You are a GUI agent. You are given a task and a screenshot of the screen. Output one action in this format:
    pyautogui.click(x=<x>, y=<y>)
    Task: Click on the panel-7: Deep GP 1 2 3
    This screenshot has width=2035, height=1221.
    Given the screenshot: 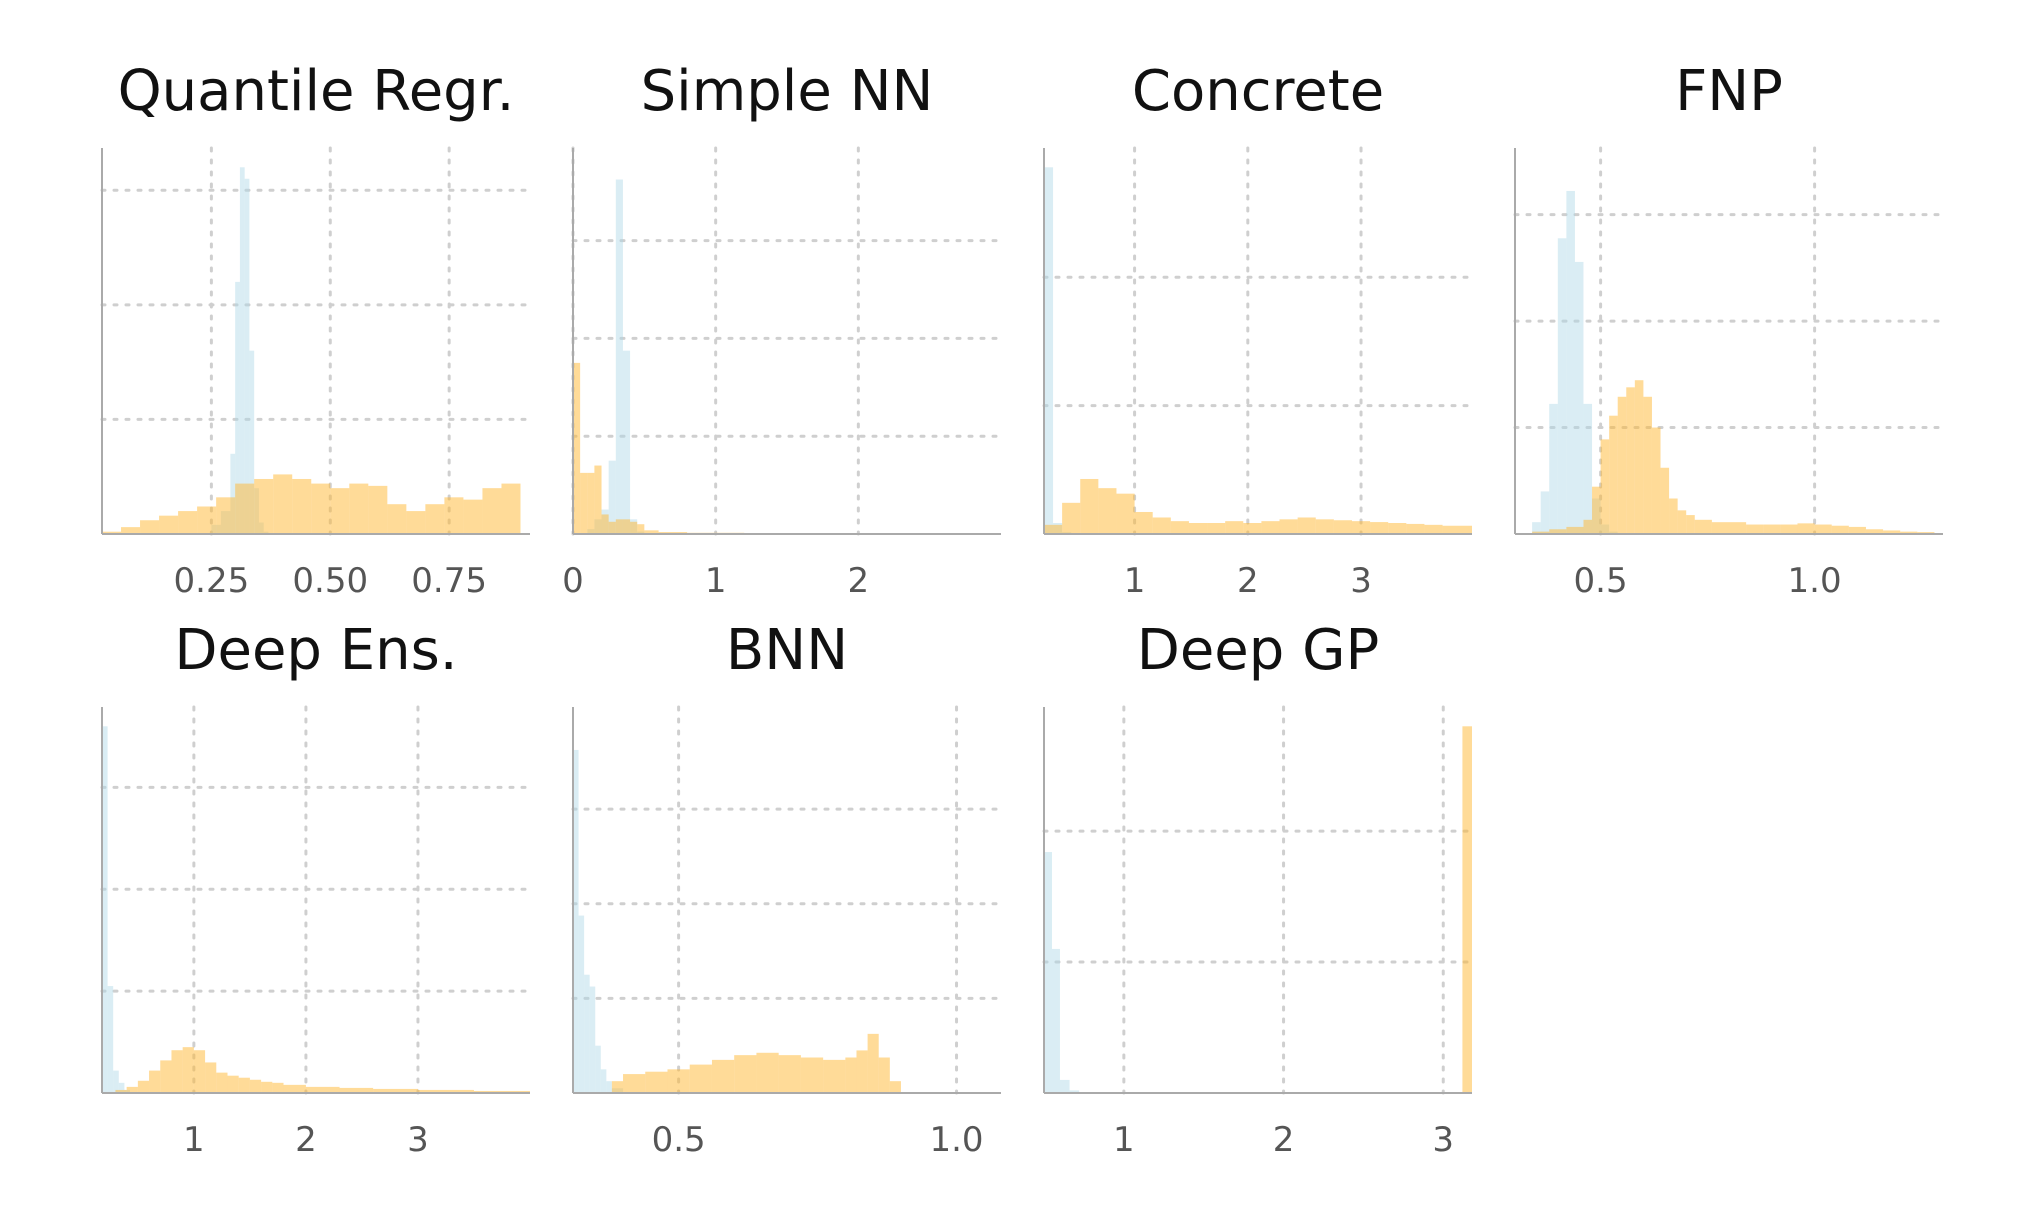 What is the action you would take?
    pyautogui.click(x=1258, y=889)
    